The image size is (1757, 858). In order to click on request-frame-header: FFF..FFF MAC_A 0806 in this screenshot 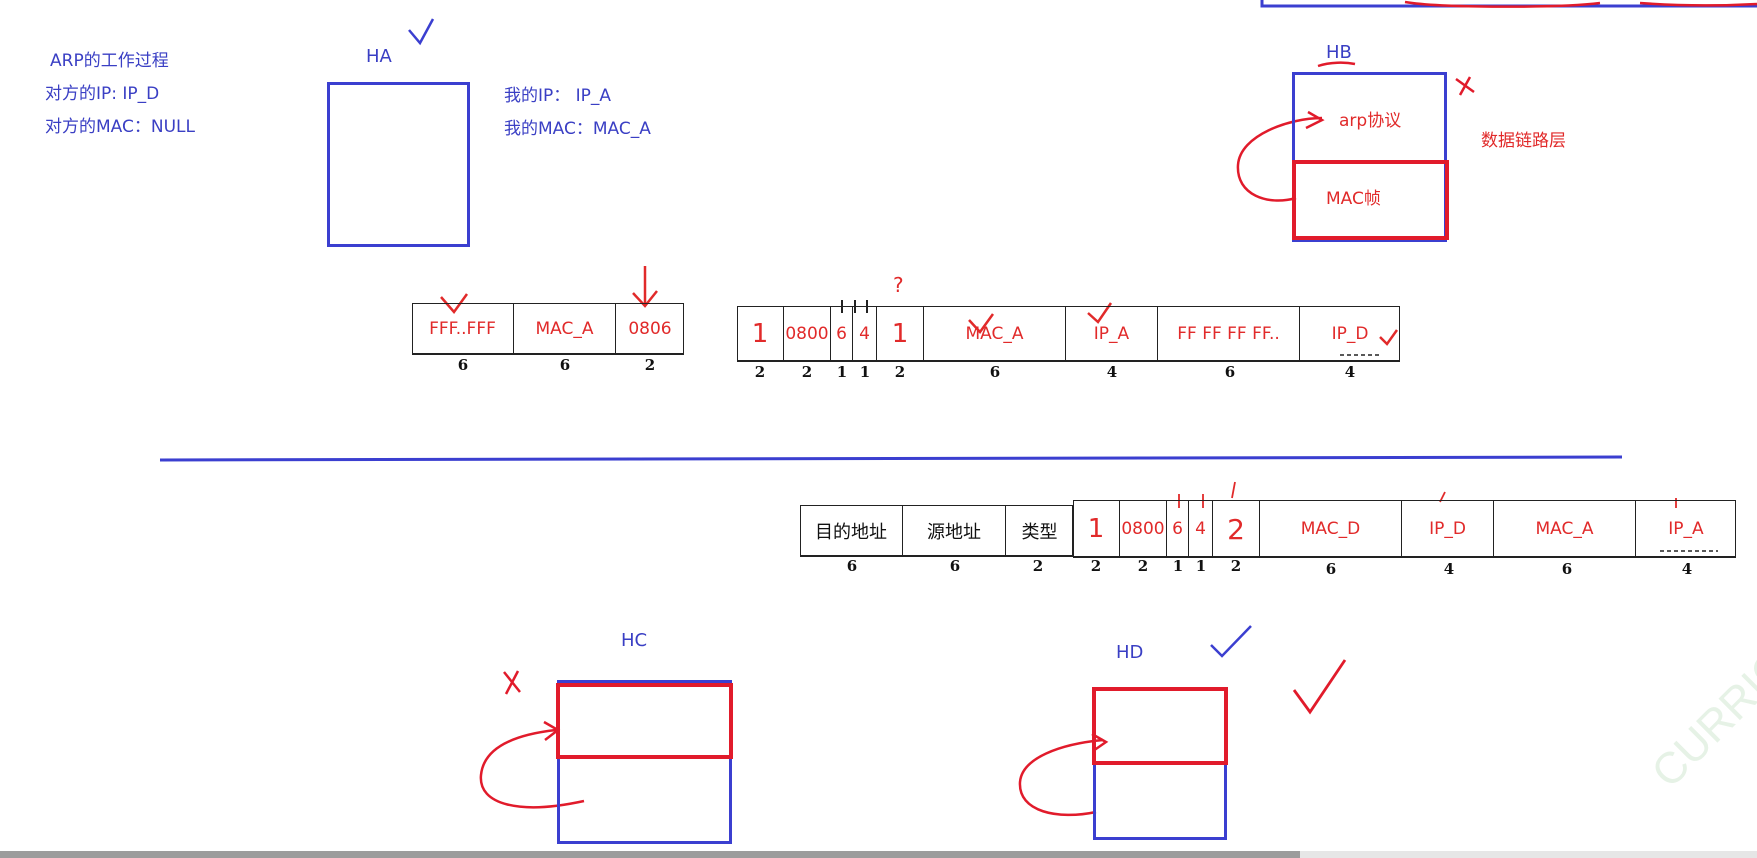, I will do `click(548, 329)`.